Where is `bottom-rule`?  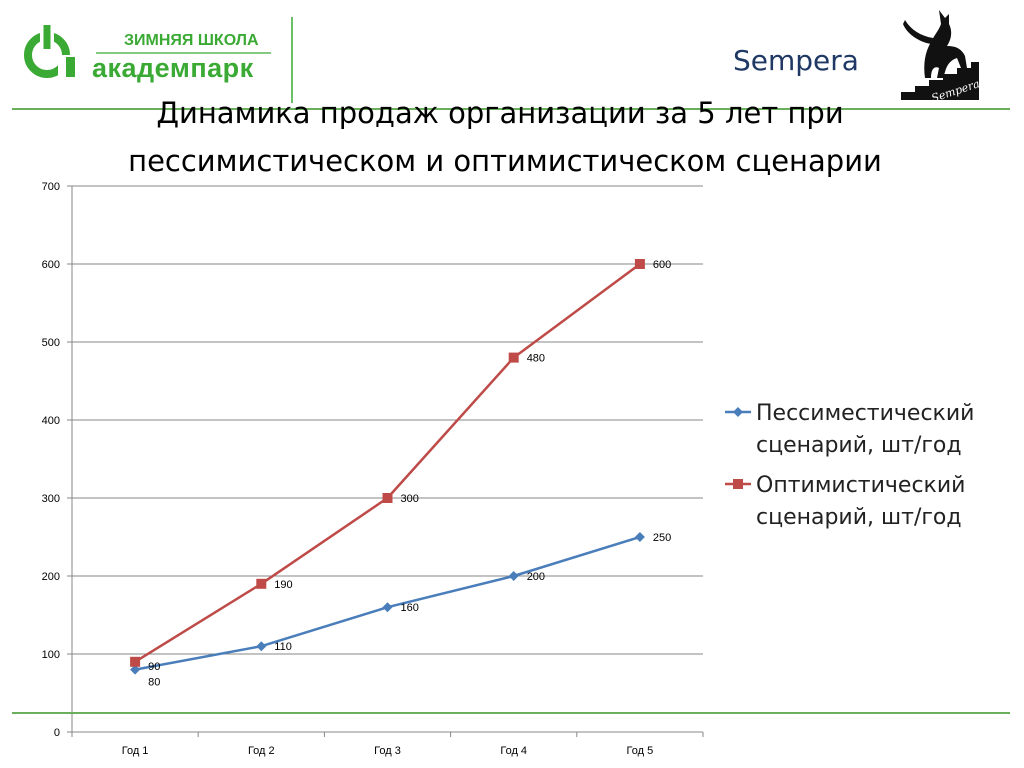 bottom-rule is located at coordinates (511, 713).